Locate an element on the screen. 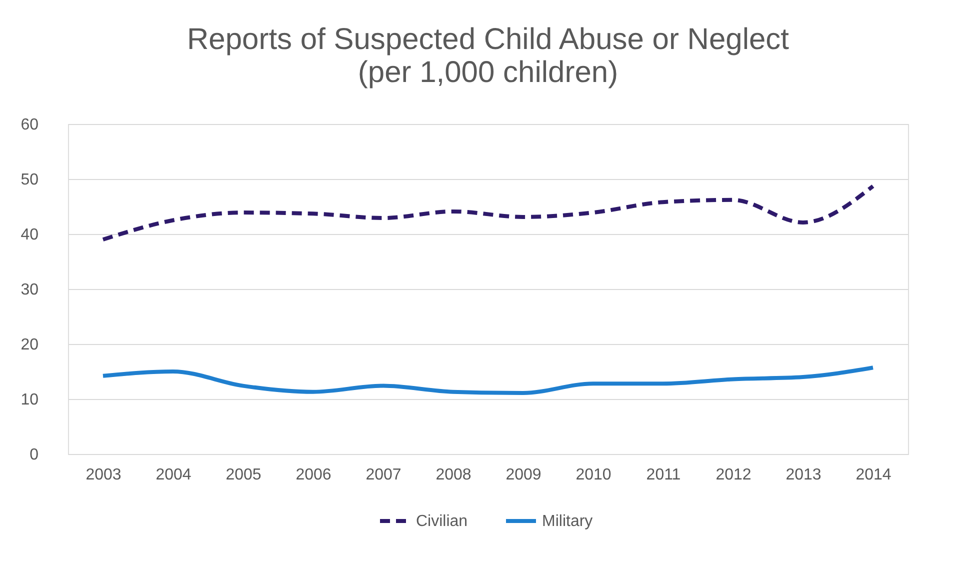 This screenshot has height=582, width=954. x-tick-label: 2010 is located at coordinates (594, 475).